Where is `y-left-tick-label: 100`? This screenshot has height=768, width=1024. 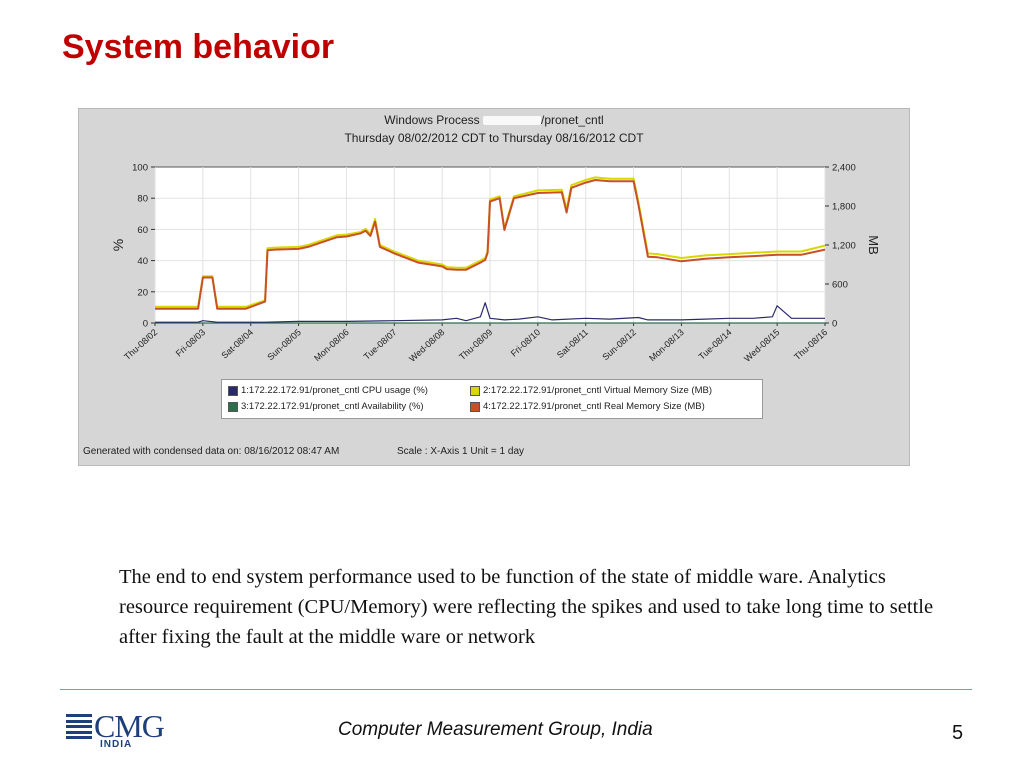 y-left-tick-label: 100 is located at coordinates (140, 168).